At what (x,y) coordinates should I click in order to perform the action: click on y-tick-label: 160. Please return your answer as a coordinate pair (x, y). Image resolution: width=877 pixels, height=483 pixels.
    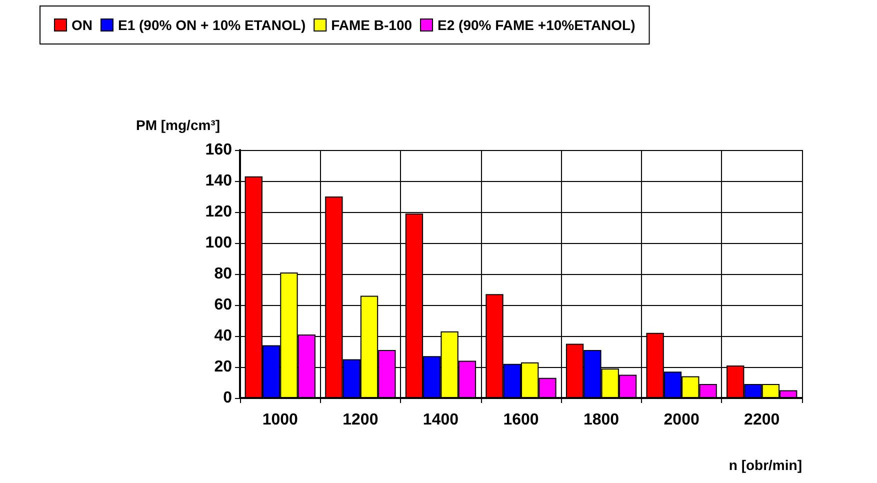
    Looking at the image, I should click on (218, 150).